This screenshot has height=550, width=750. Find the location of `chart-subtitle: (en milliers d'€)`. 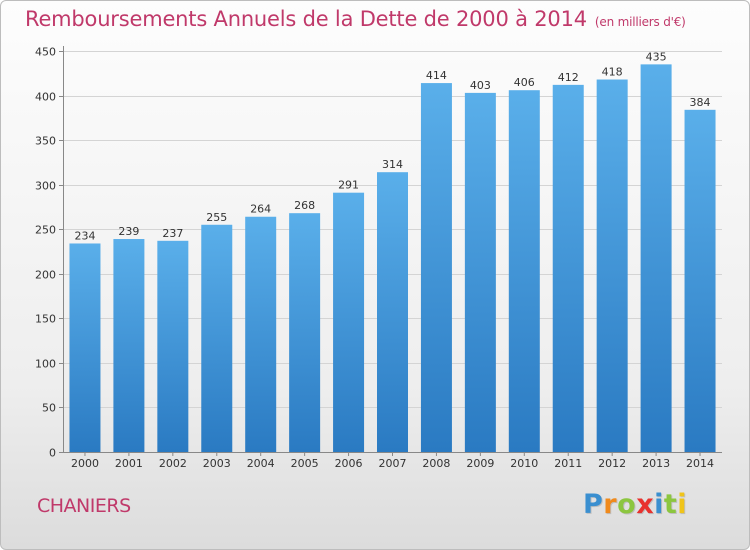

chart-subtitle: (en milliers d'€) is located at coordinates (640, 22).